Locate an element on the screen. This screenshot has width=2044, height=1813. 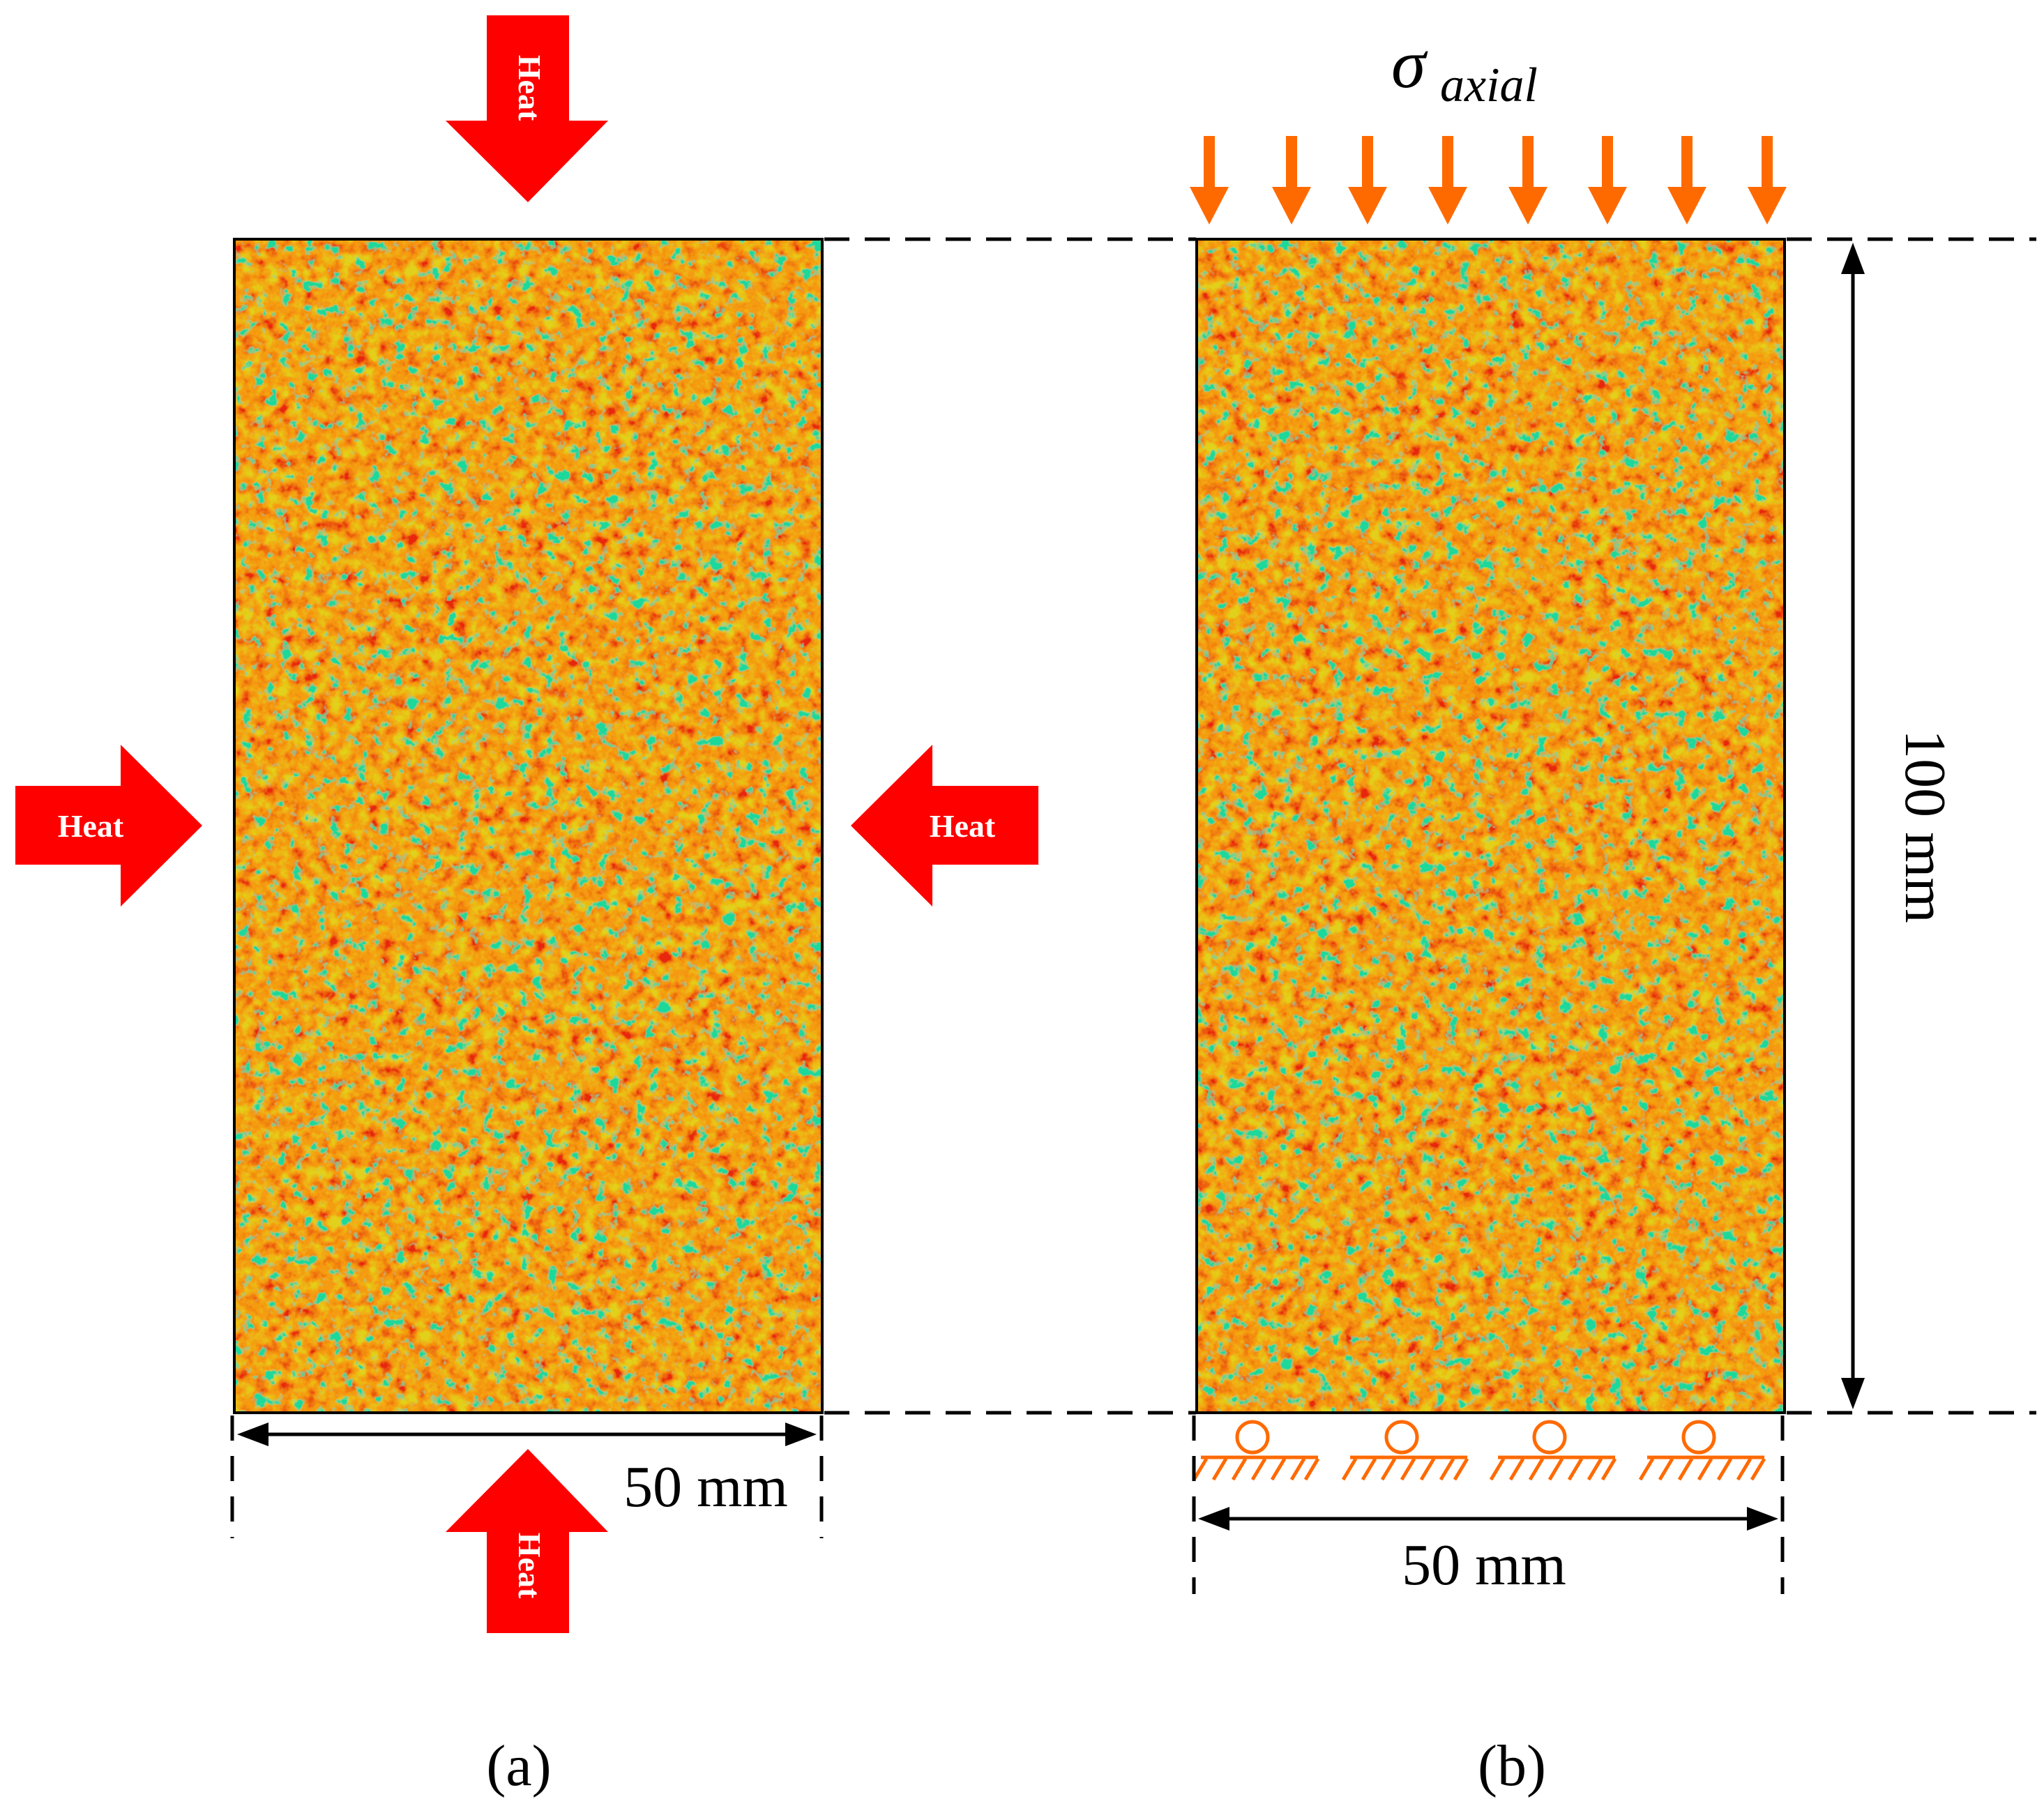
heat-arrow-top: Heat is located at coordinates (527, 108).